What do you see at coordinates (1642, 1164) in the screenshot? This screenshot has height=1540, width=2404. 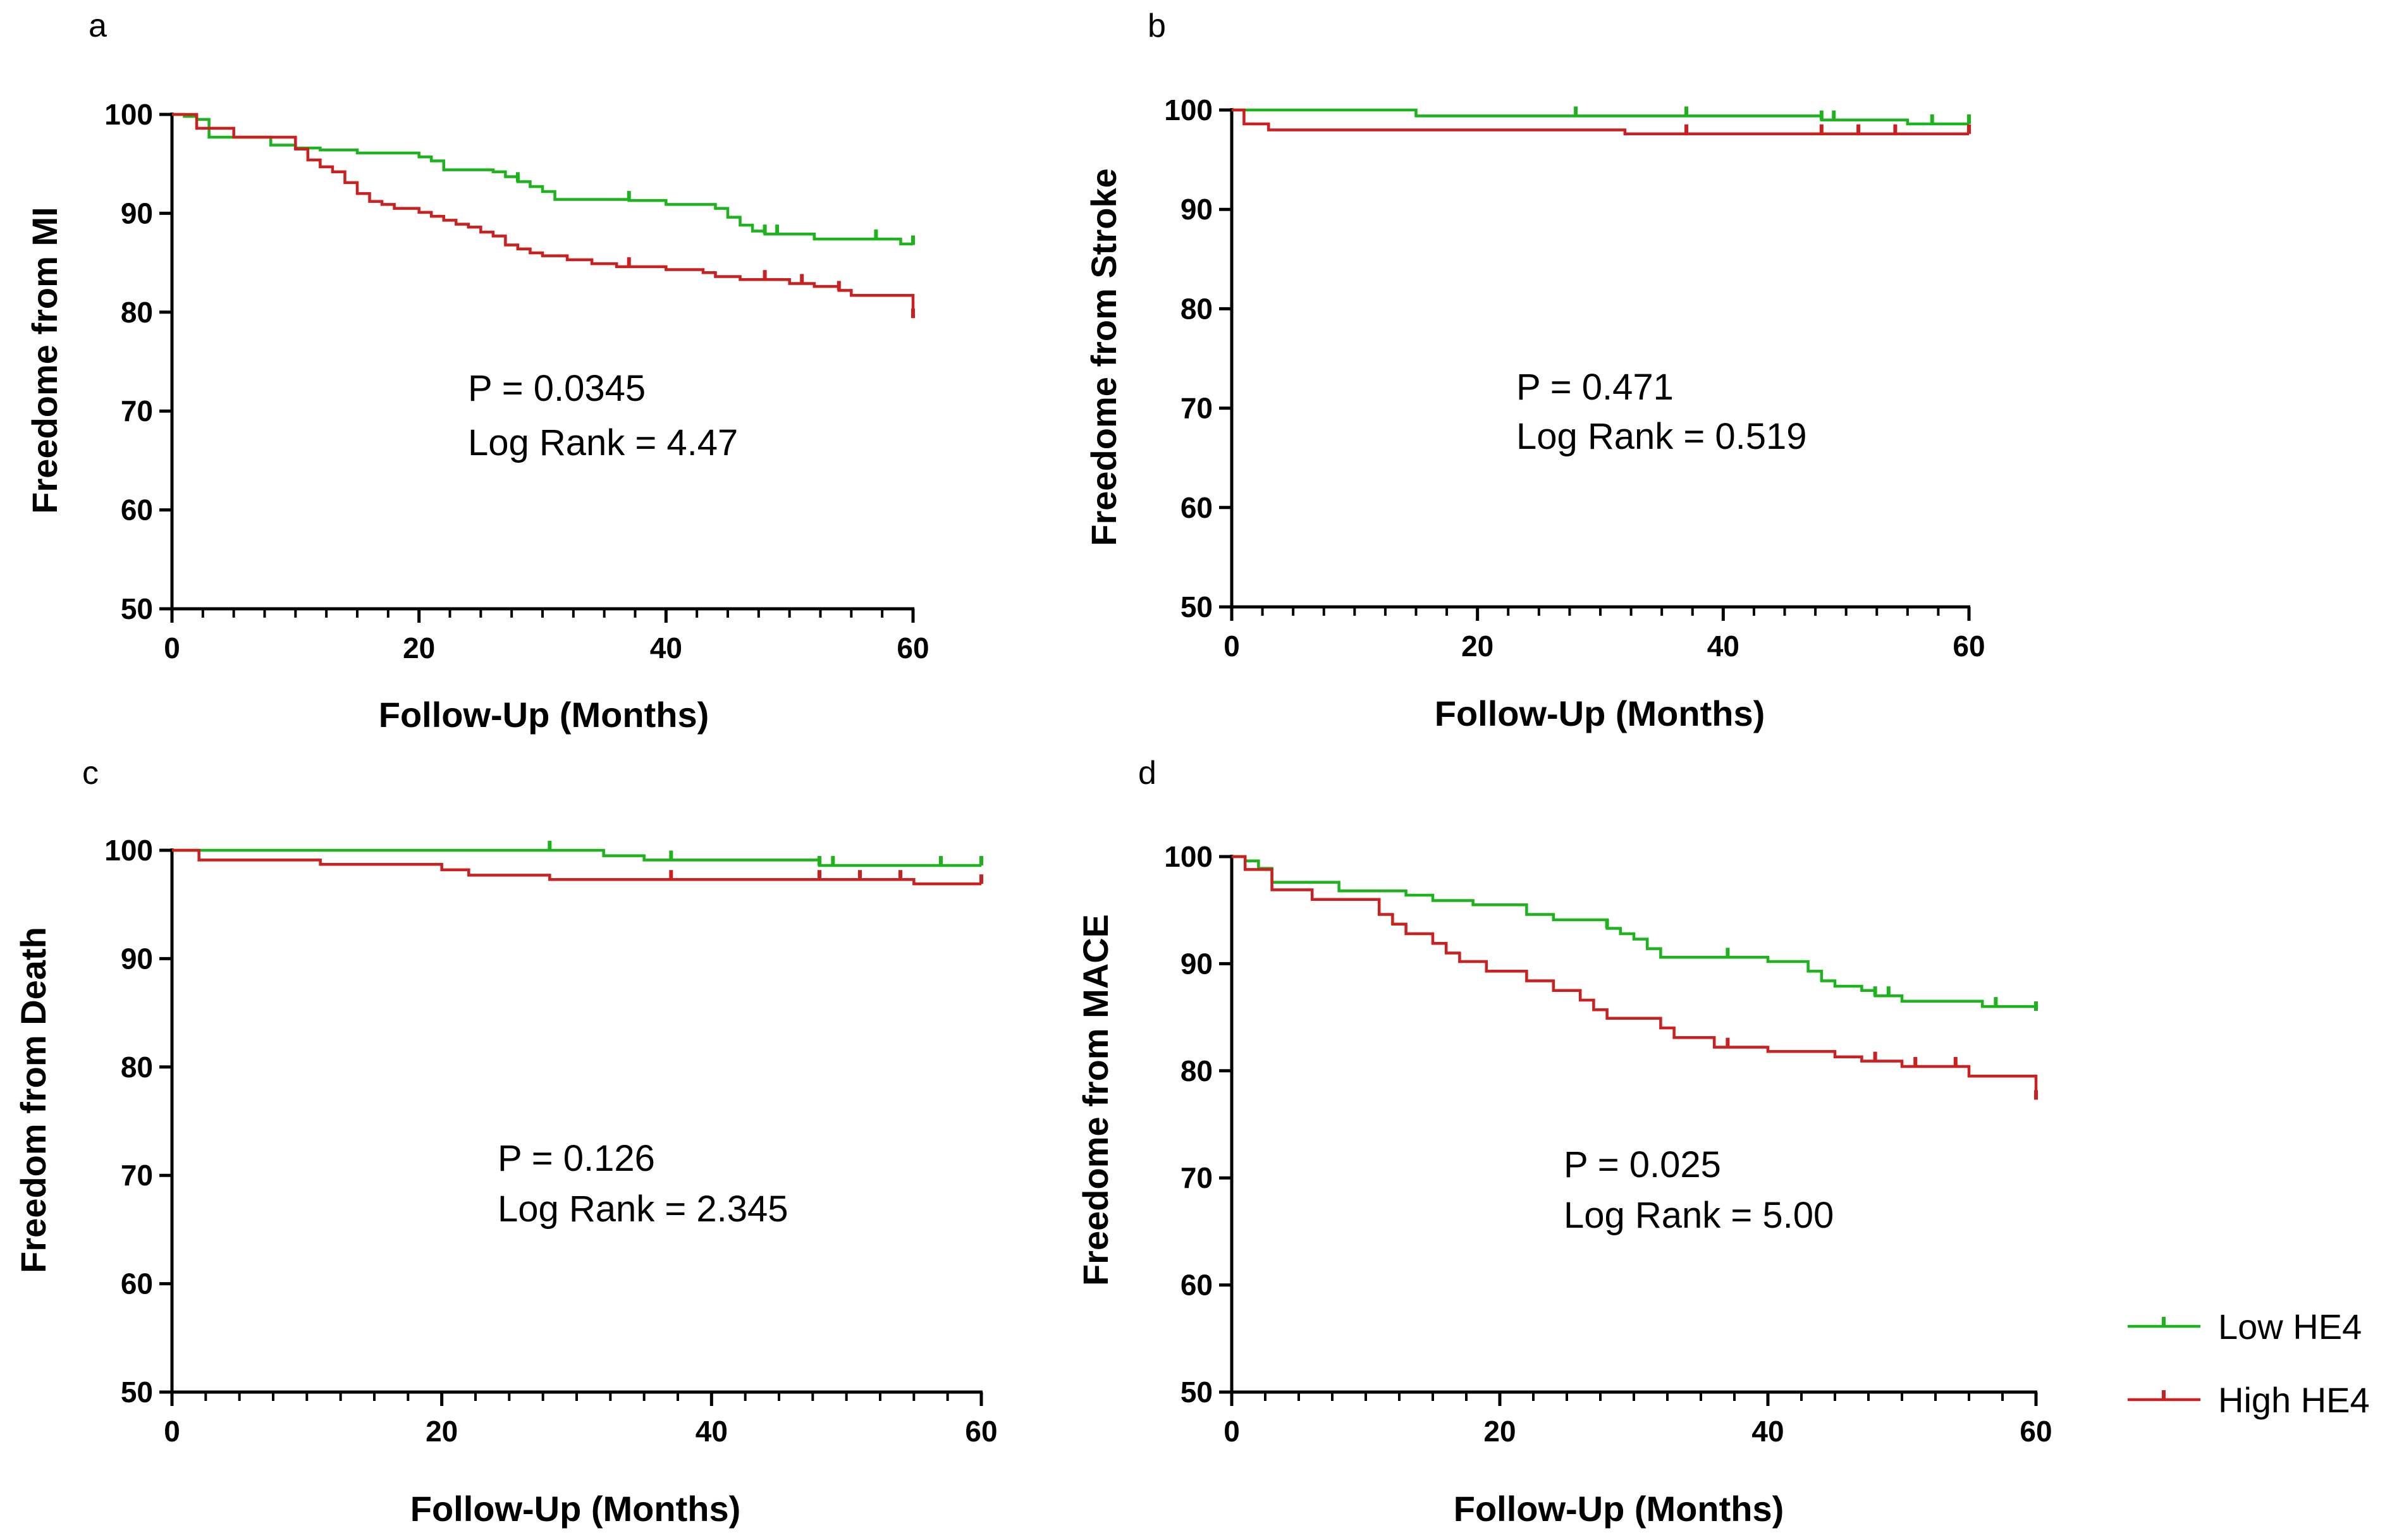 I see `p-value: P = 0.025` at bounding box center [1642, 1164].